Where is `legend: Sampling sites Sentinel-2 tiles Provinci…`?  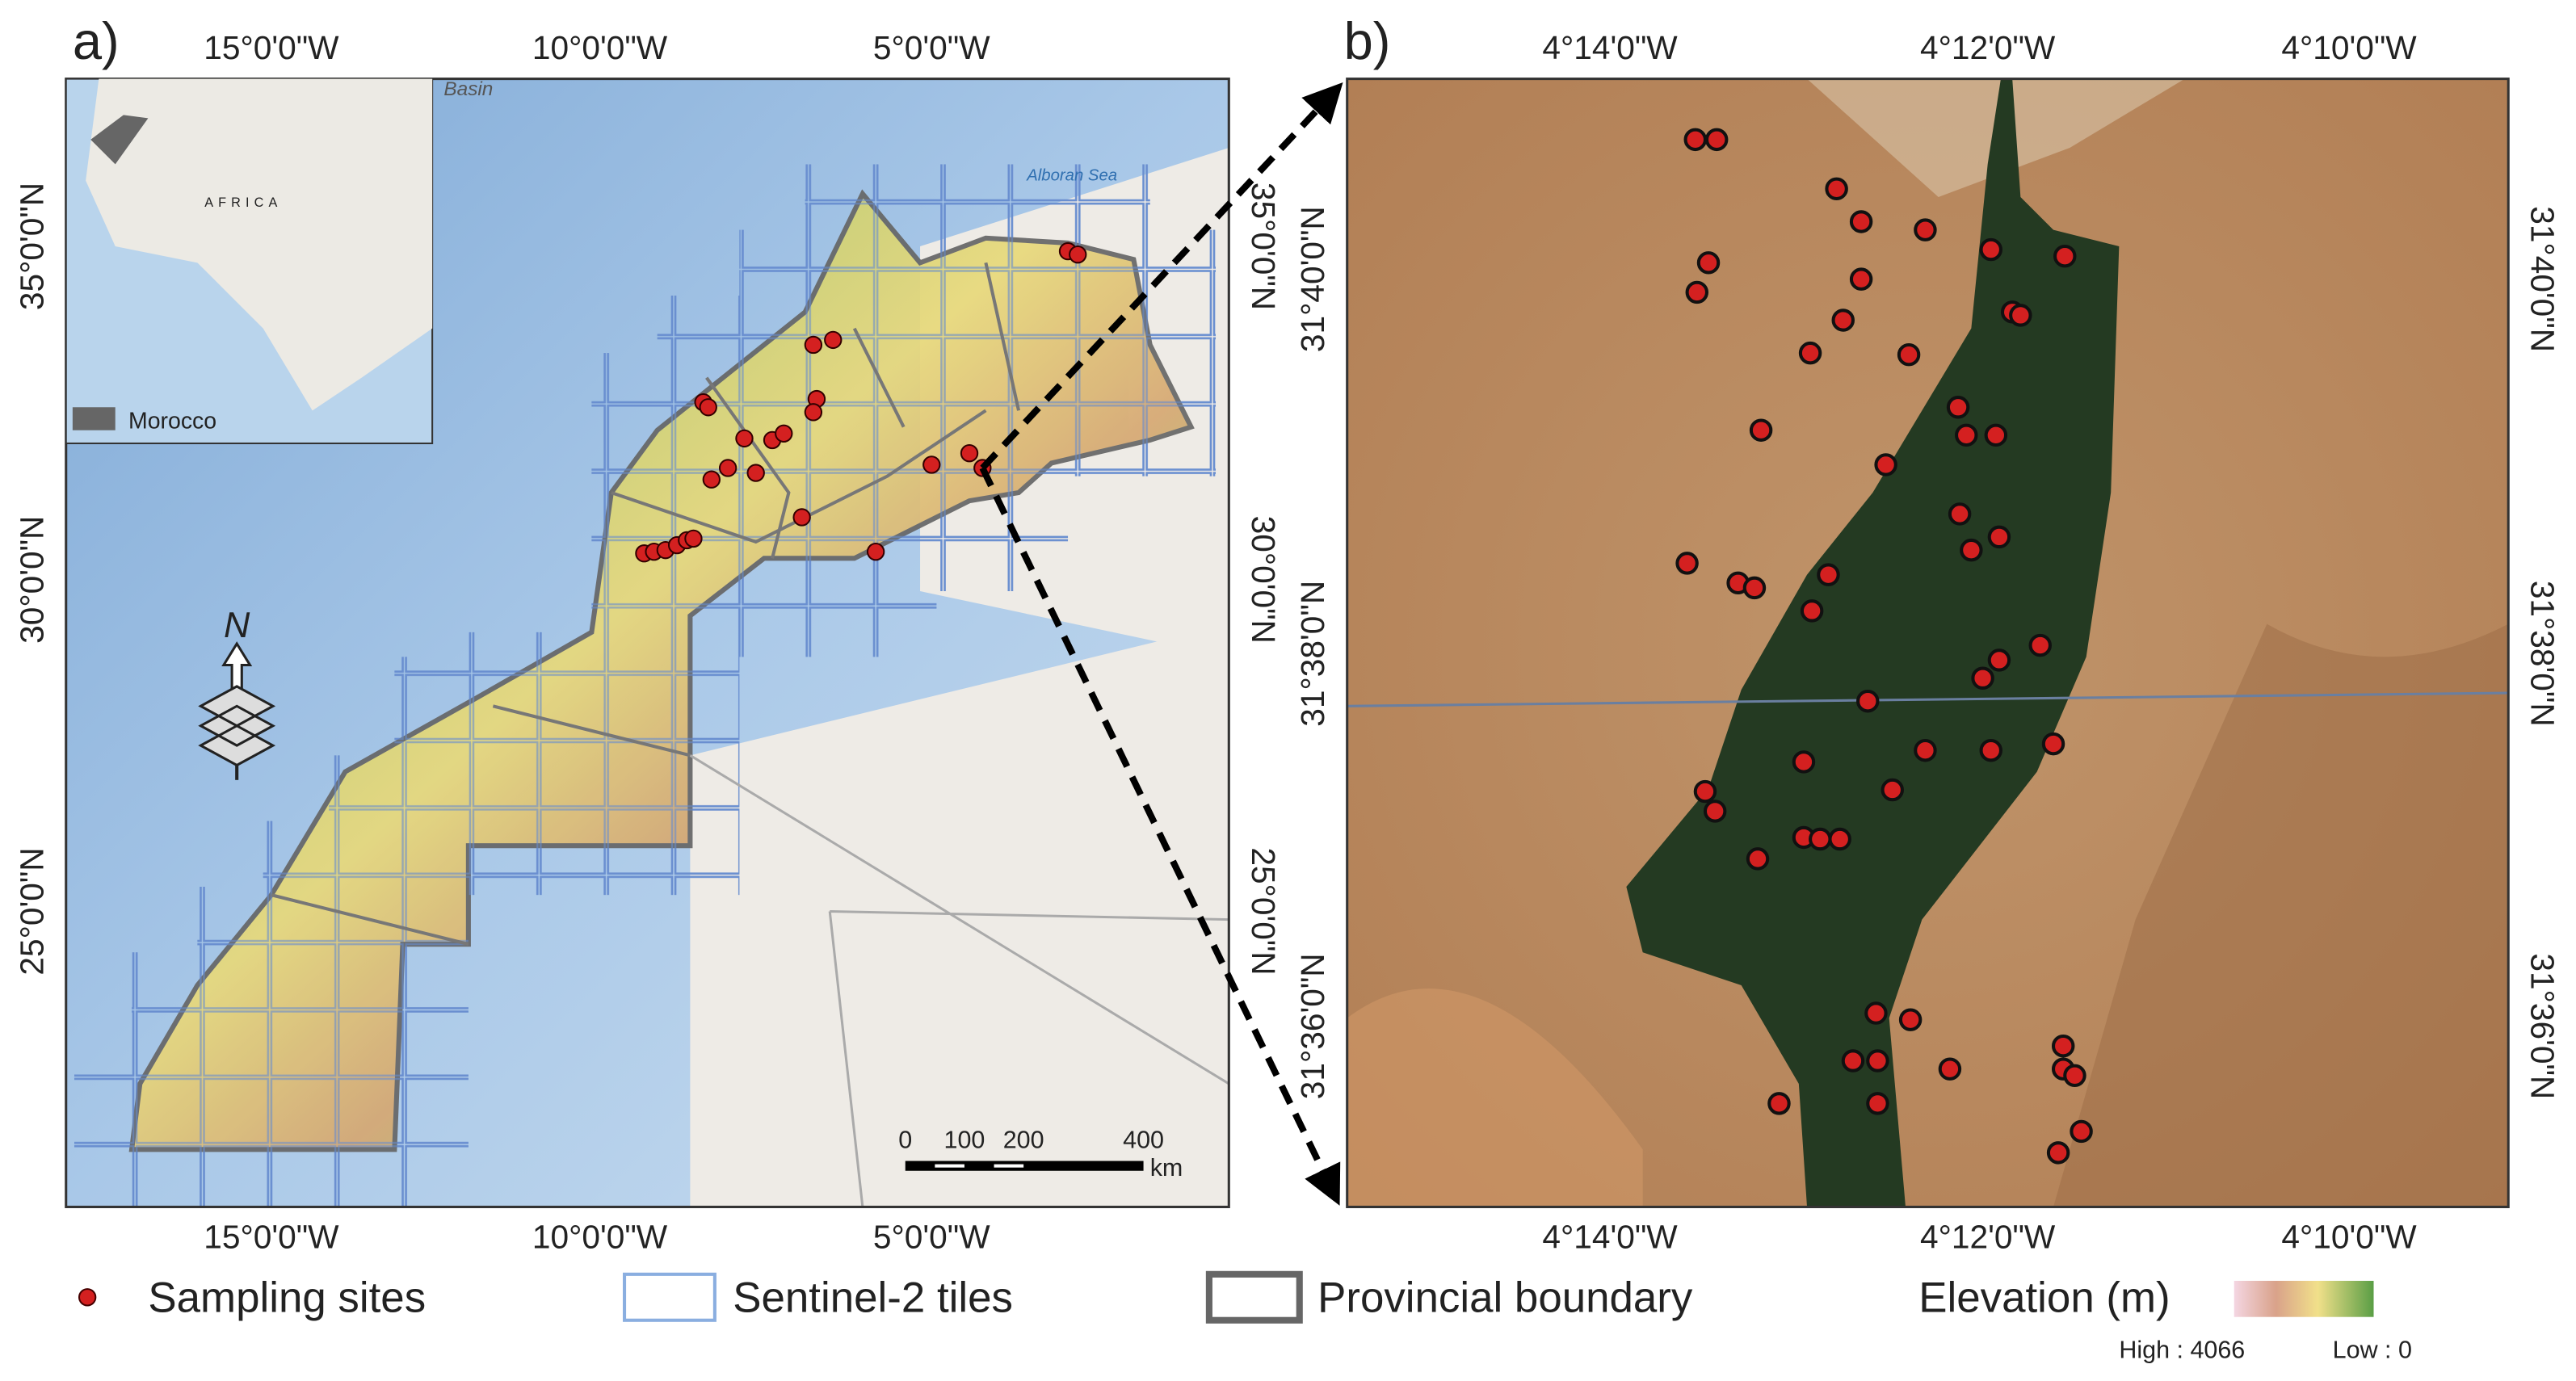
legend: Sampling sites Sentinel-2 tiles Provinci… is located at coordinates (1245, 1317).